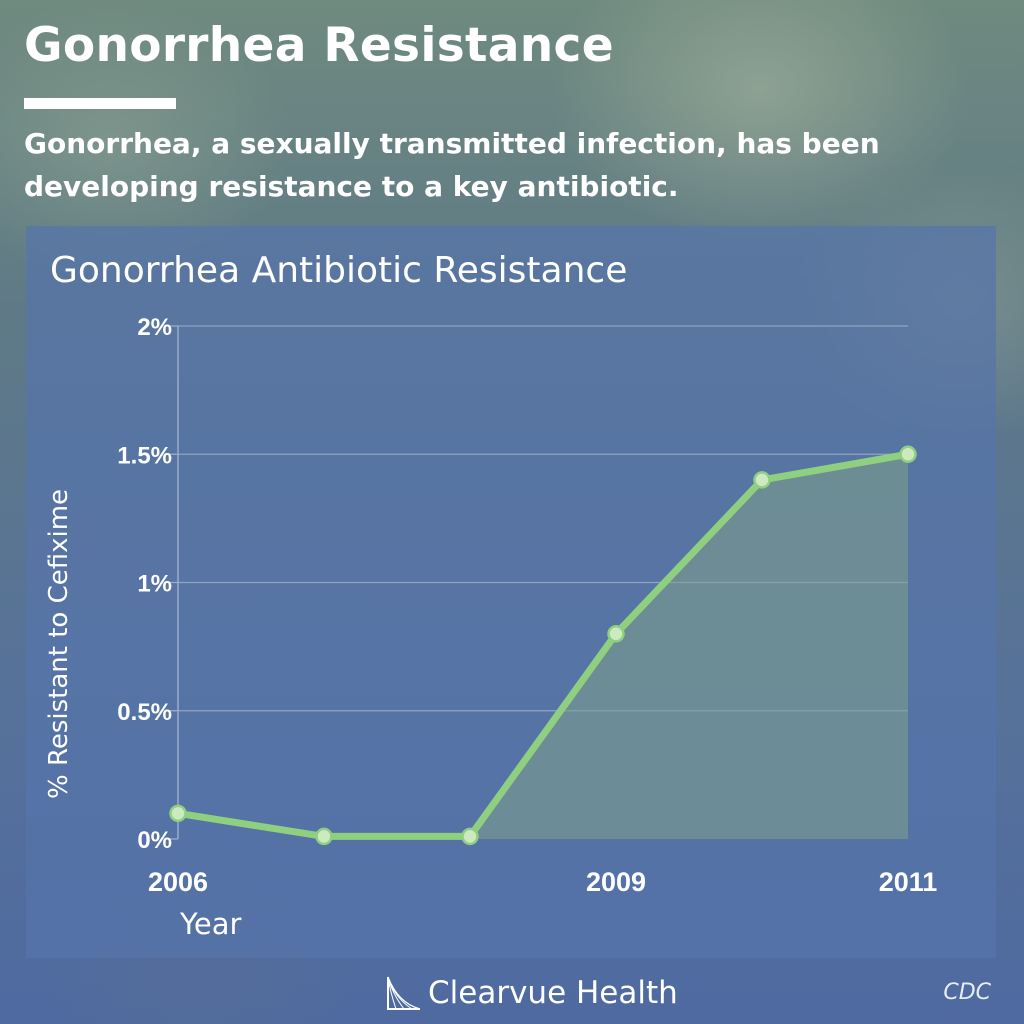 The height and width of the screenshot is (1024, 1024). Describe the element at coordinates (404, 993) in the screenshot. I see `clearvue-logo-icon` at that location.